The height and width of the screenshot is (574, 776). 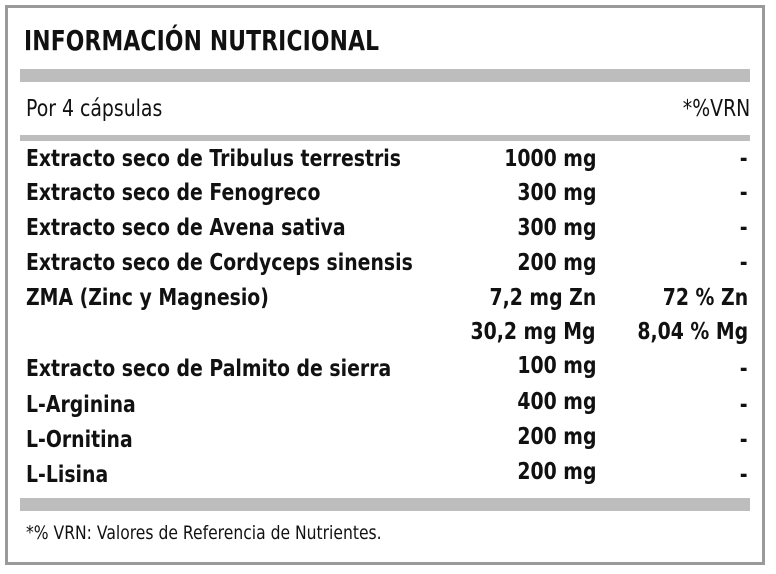 I want to click on nutrient-name: Extracto seco de Avena sativa, so click(x=186, y=228).